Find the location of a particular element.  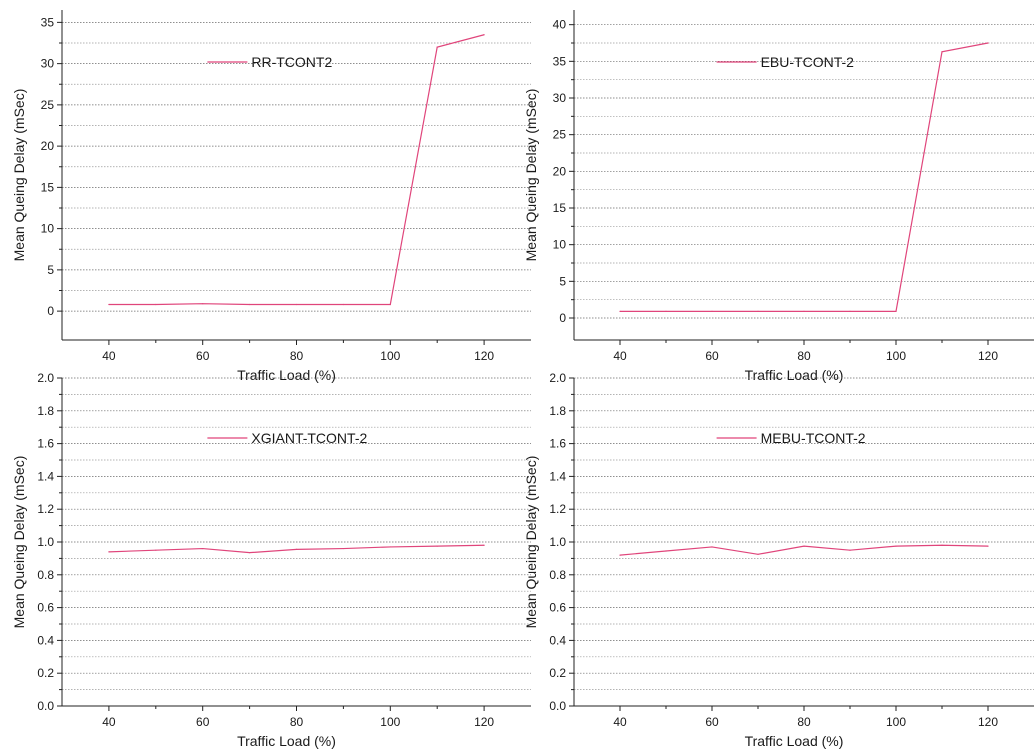

y-tick-label: 25 is located at coordinates (560, 135).